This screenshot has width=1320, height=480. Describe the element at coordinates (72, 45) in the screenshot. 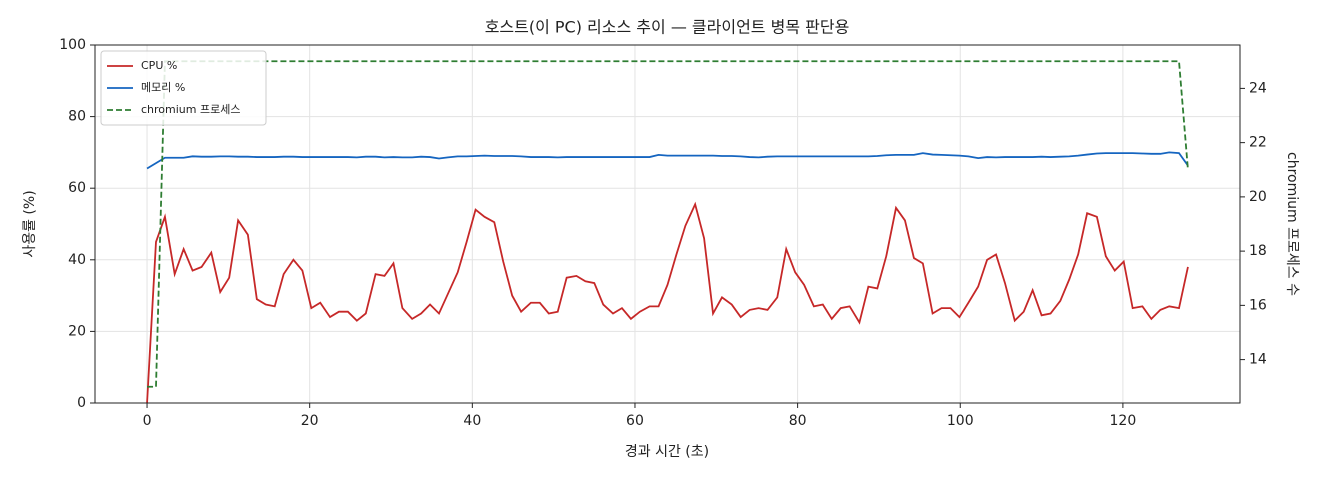

I see `y-tick-label: 100` at that location.